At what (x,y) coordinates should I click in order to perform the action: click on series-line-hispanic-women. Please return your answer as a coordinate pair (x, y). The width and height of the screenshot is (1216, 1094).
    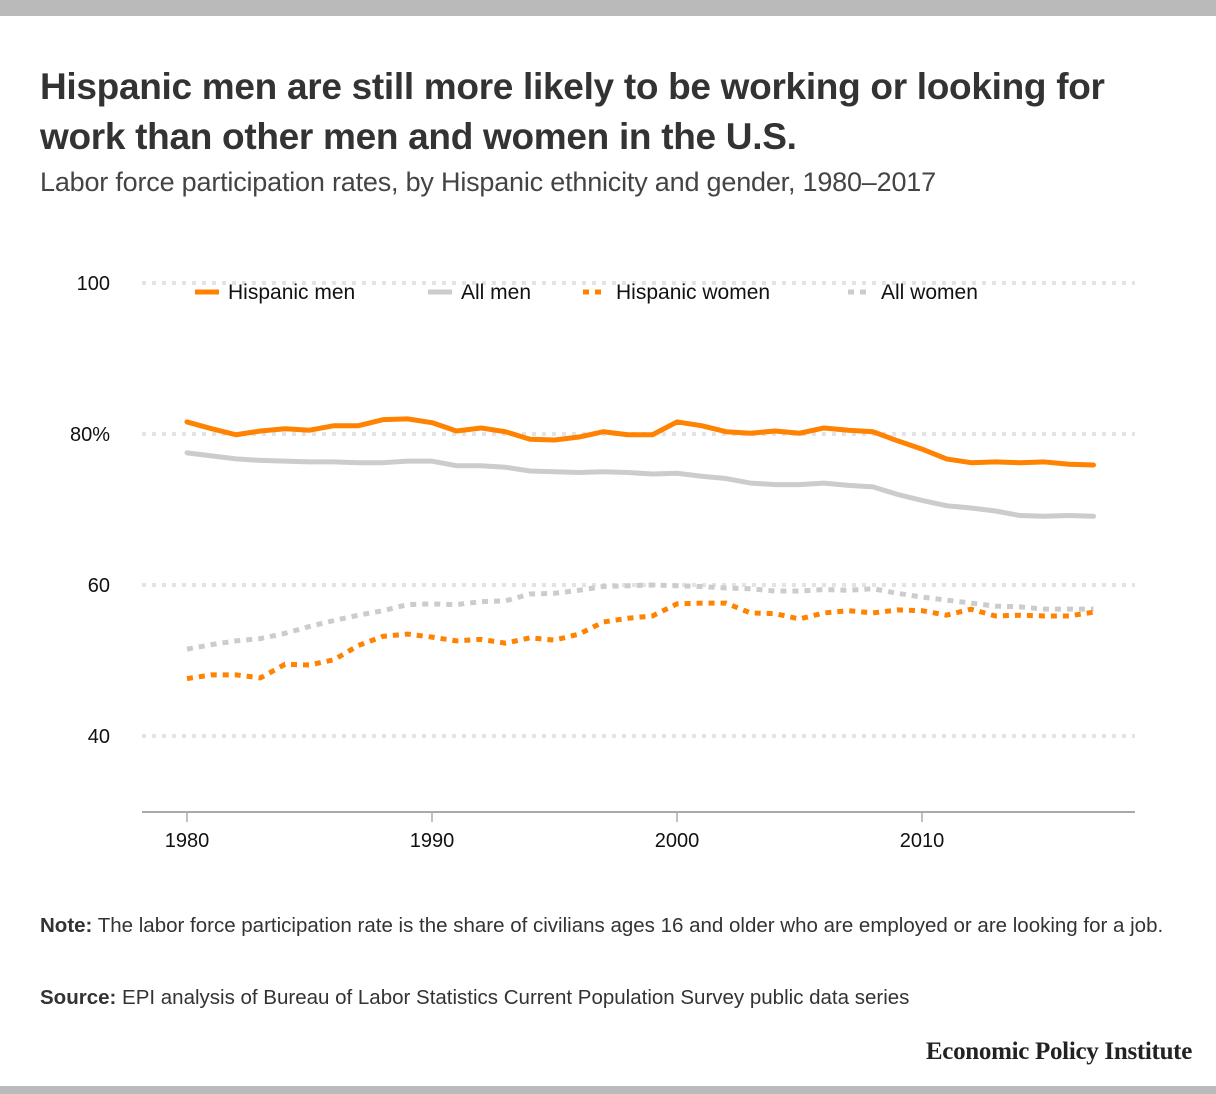
    Looking at the image, I should click on (640, 641).